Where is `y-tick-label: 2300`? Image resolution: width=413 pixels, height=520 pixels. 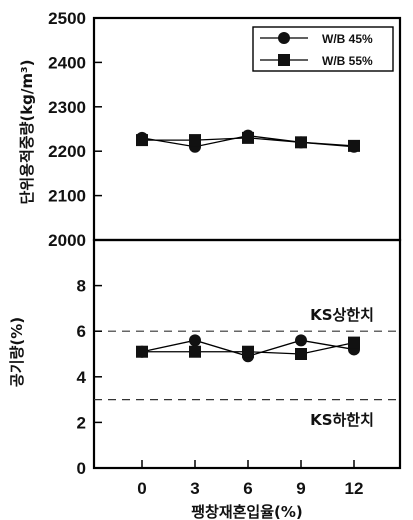 y-tick-label: 2300 is located at coordinates (67, 107).